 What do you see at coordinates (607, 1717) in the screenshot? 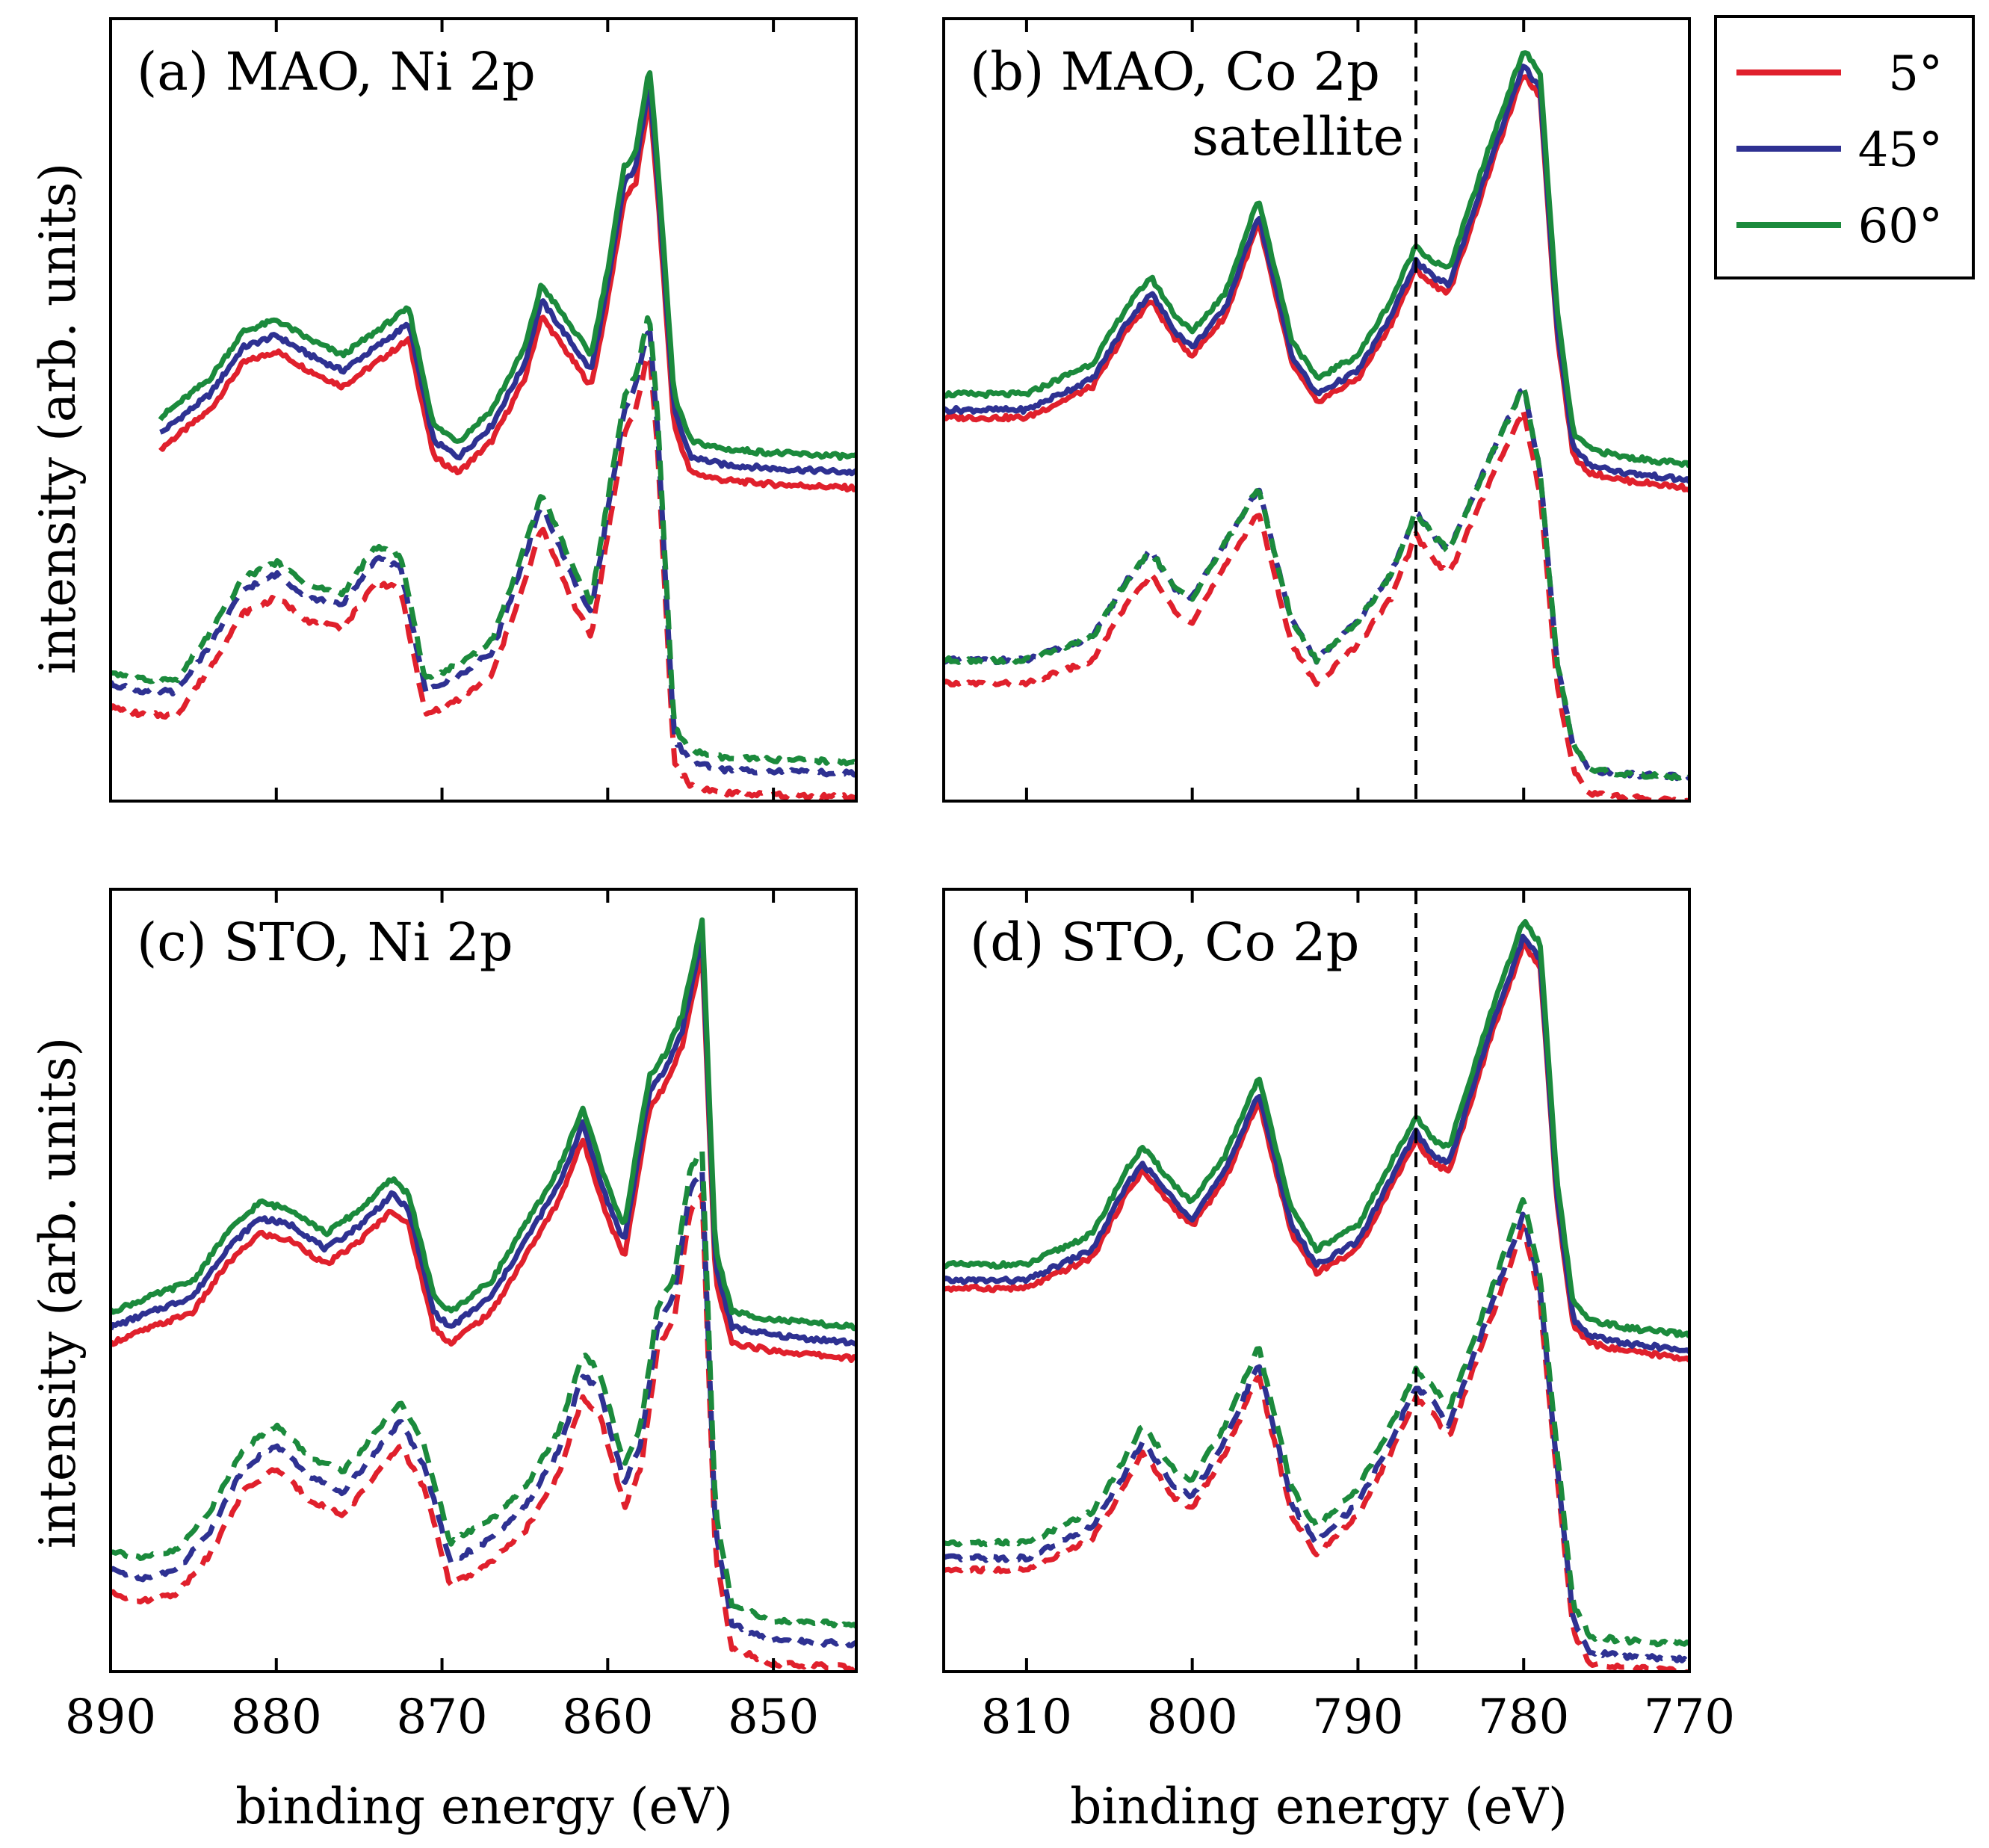
I see `x-tick-label: 860` at bounding box center [607, 1717].